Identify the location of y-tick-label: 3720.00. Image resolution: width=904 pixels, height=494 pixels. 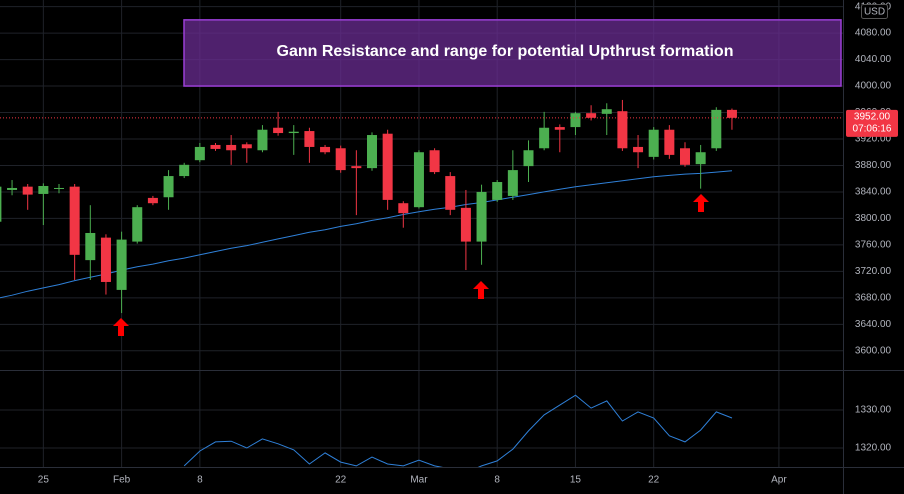
(873, 271).